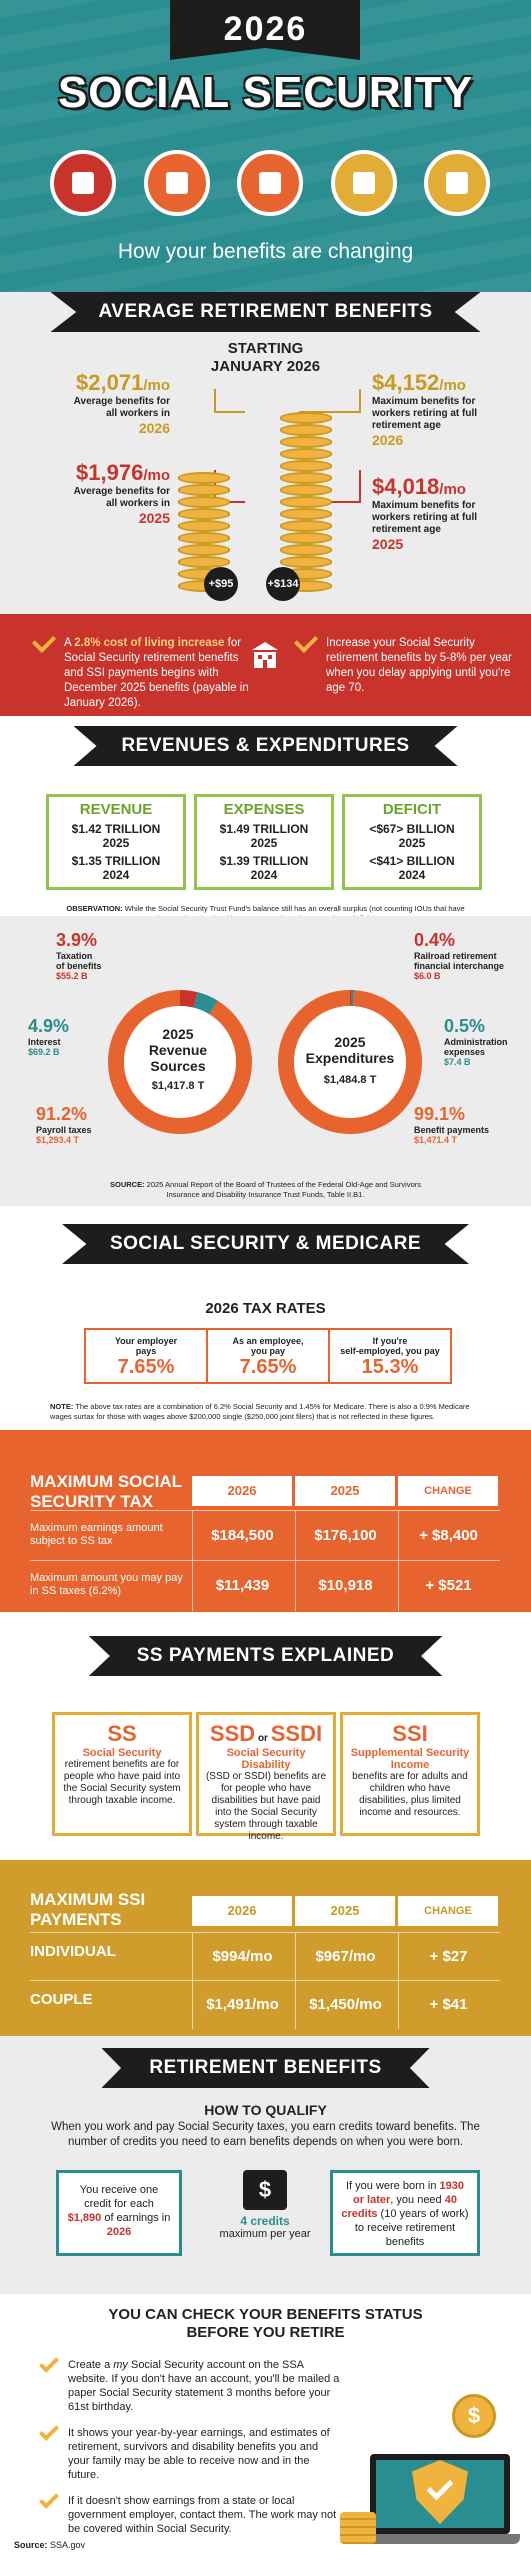  Describe the element at coordinates (149, 643) in the screenshot. I see `cola-left-bold: 2.8% cost of living increase` at that location.